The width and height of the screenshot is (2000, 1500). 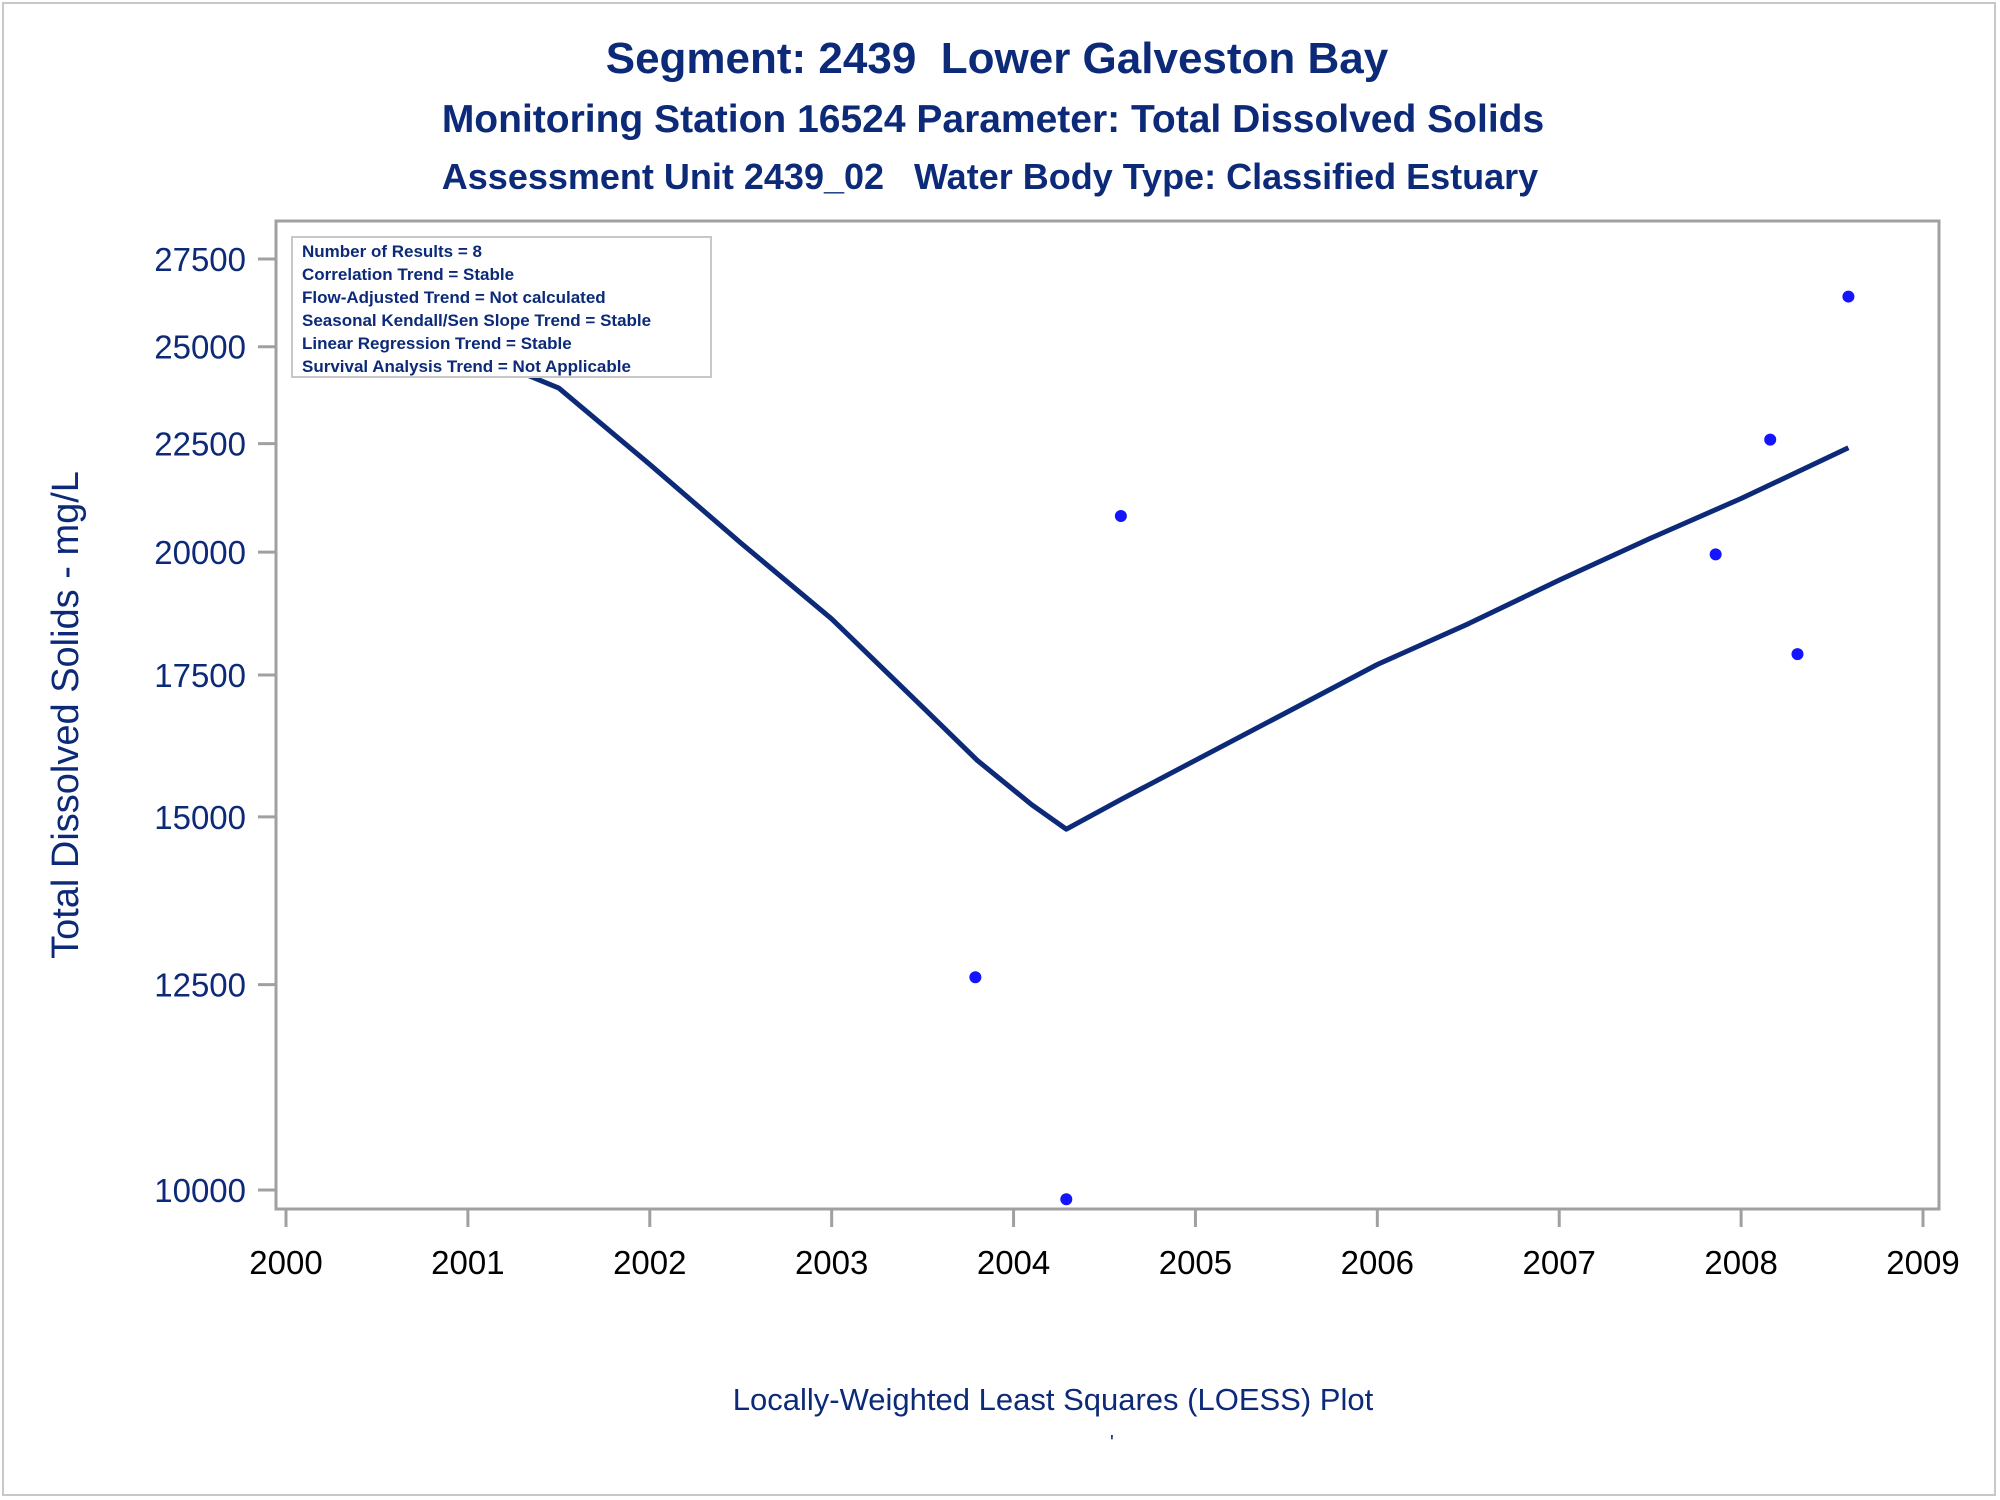 What do you see at coordinates (467, 1262) in the screenshot?
I see `x-tick-label: 2001` at bounding box center [467, 1262].